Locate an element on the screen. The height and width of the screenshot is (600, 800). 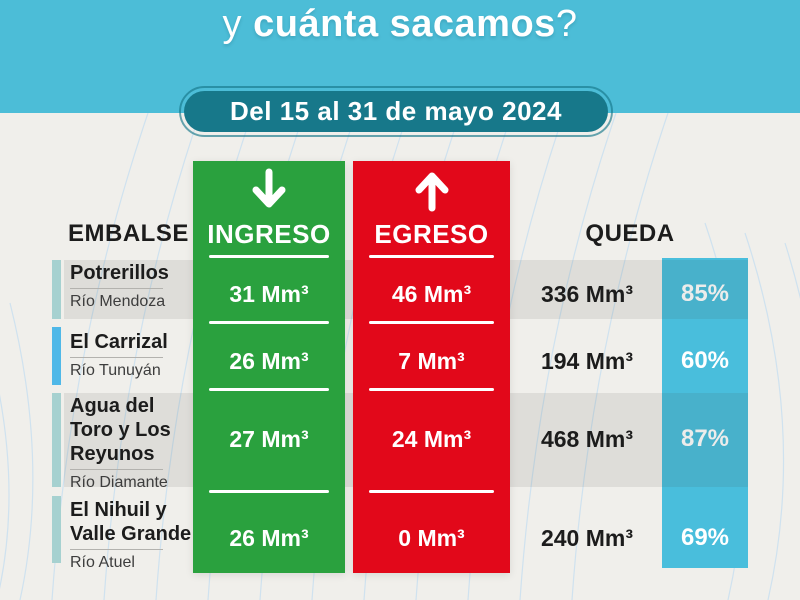
date-badge-label: Del 15 al 31 de mayo 2024 is located at coordinates (396, 111).